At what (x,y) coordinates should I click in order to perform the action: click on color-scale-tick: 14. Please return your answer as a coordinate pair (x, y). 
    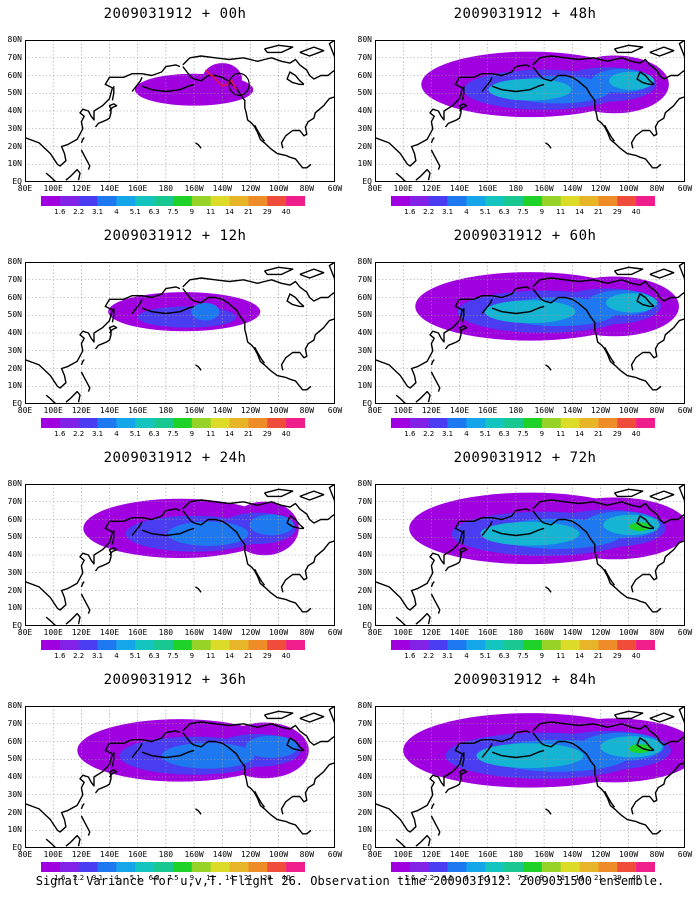
    Looking at the image, I should click on (580, 212).